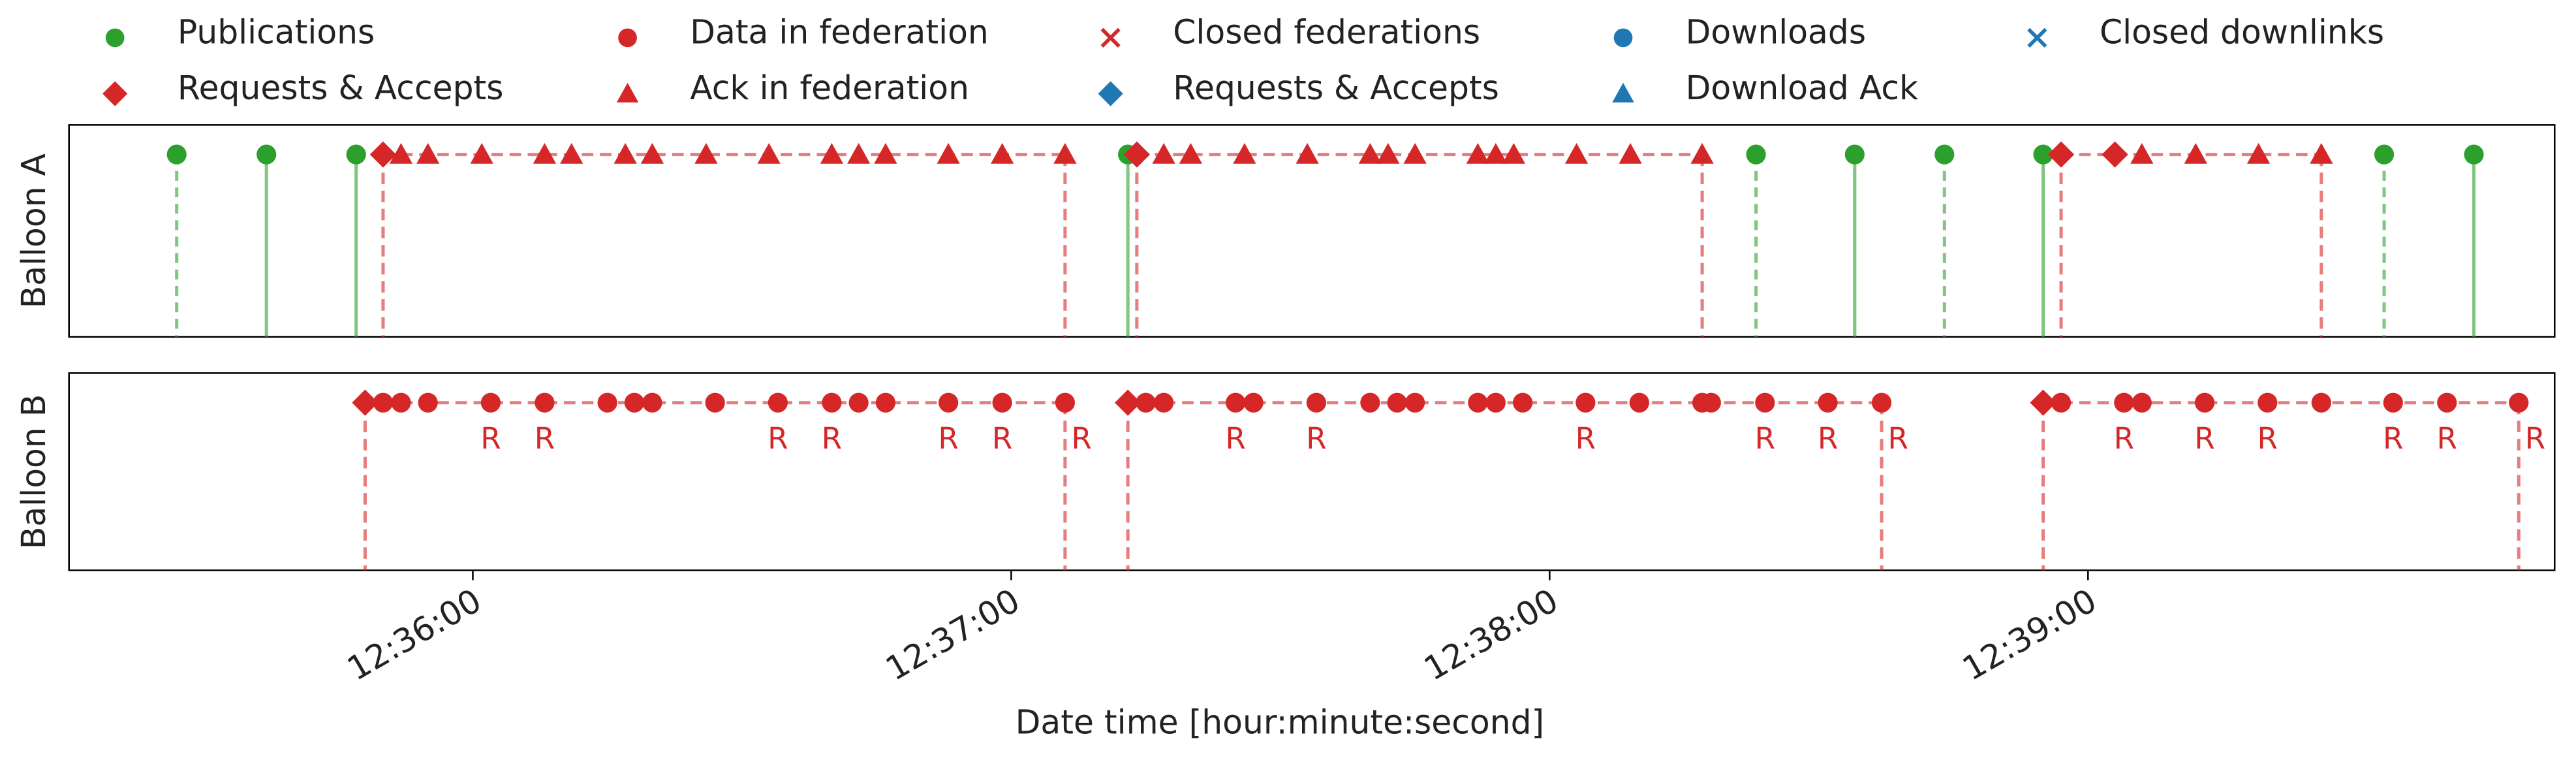 This screenshot has height=760, width=2576. What do you see at coordinates (1802, 88) in the screenshot?
I see `legend-label: Download Ack` at bounding box center [1802, 88].